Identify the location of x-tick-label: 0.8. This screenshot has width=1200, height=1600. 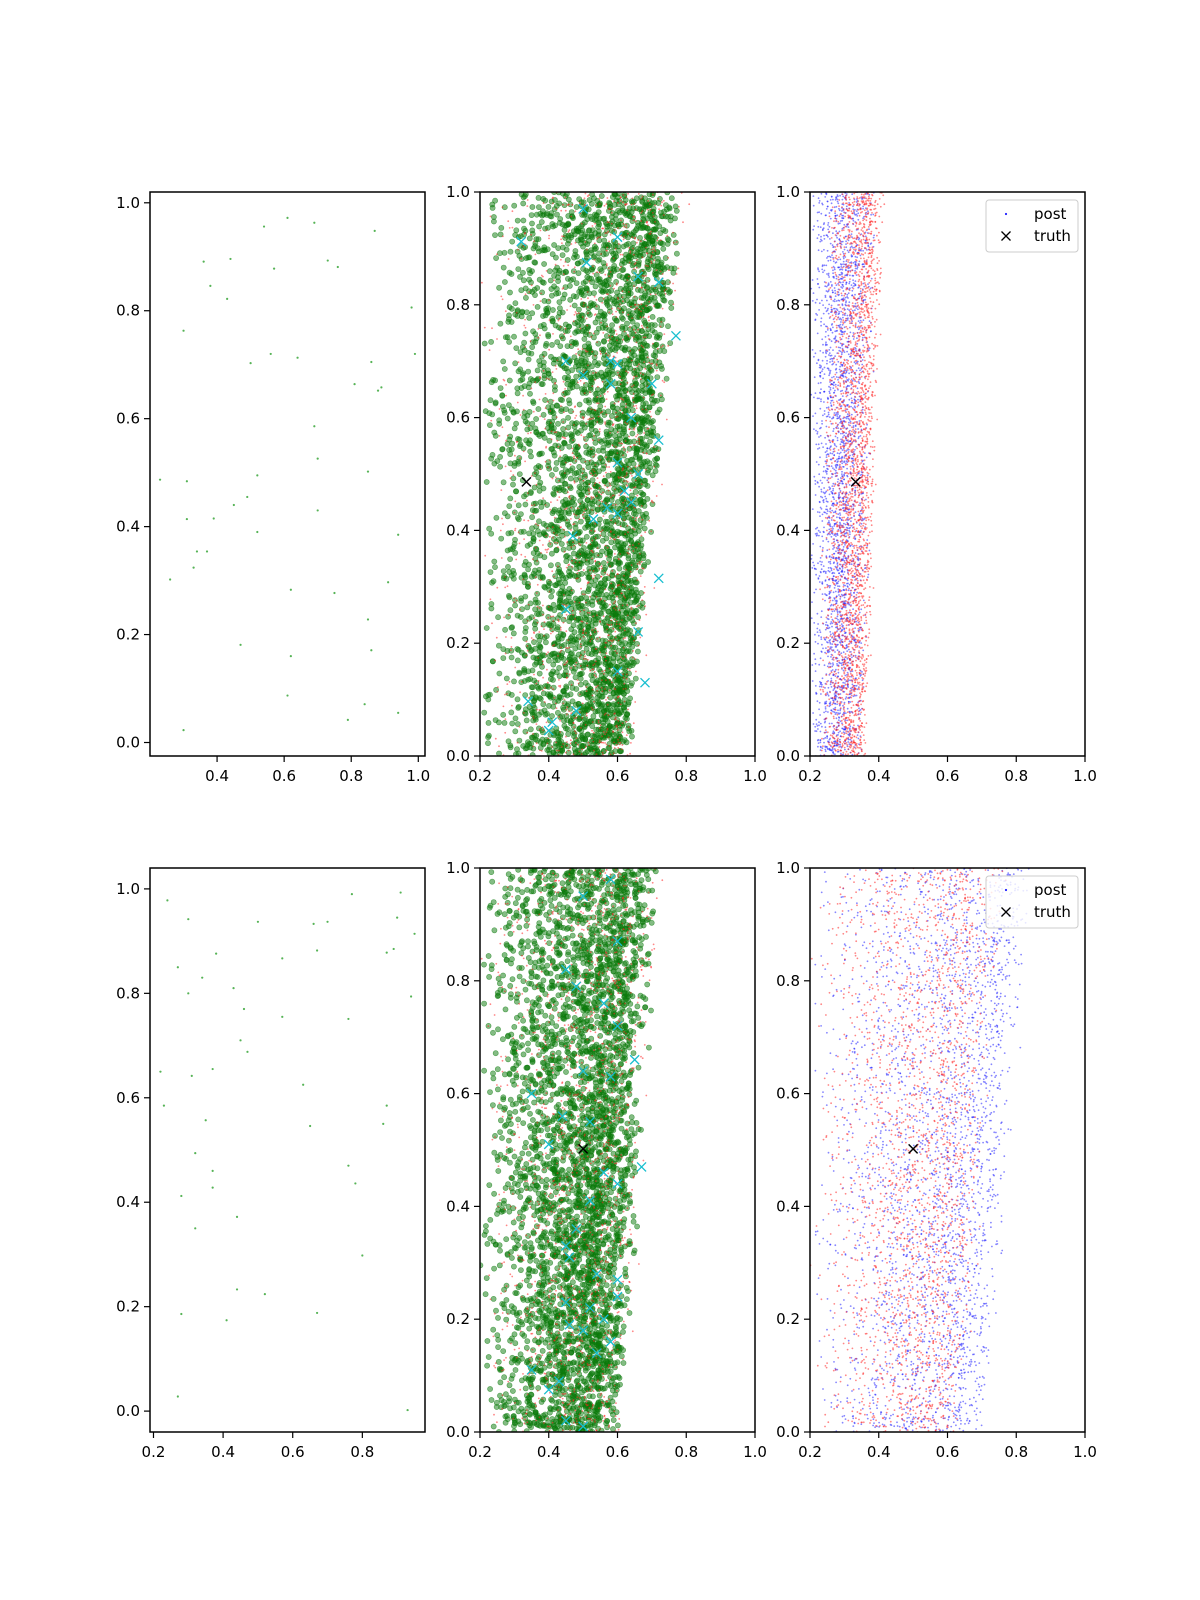
(351, 776).